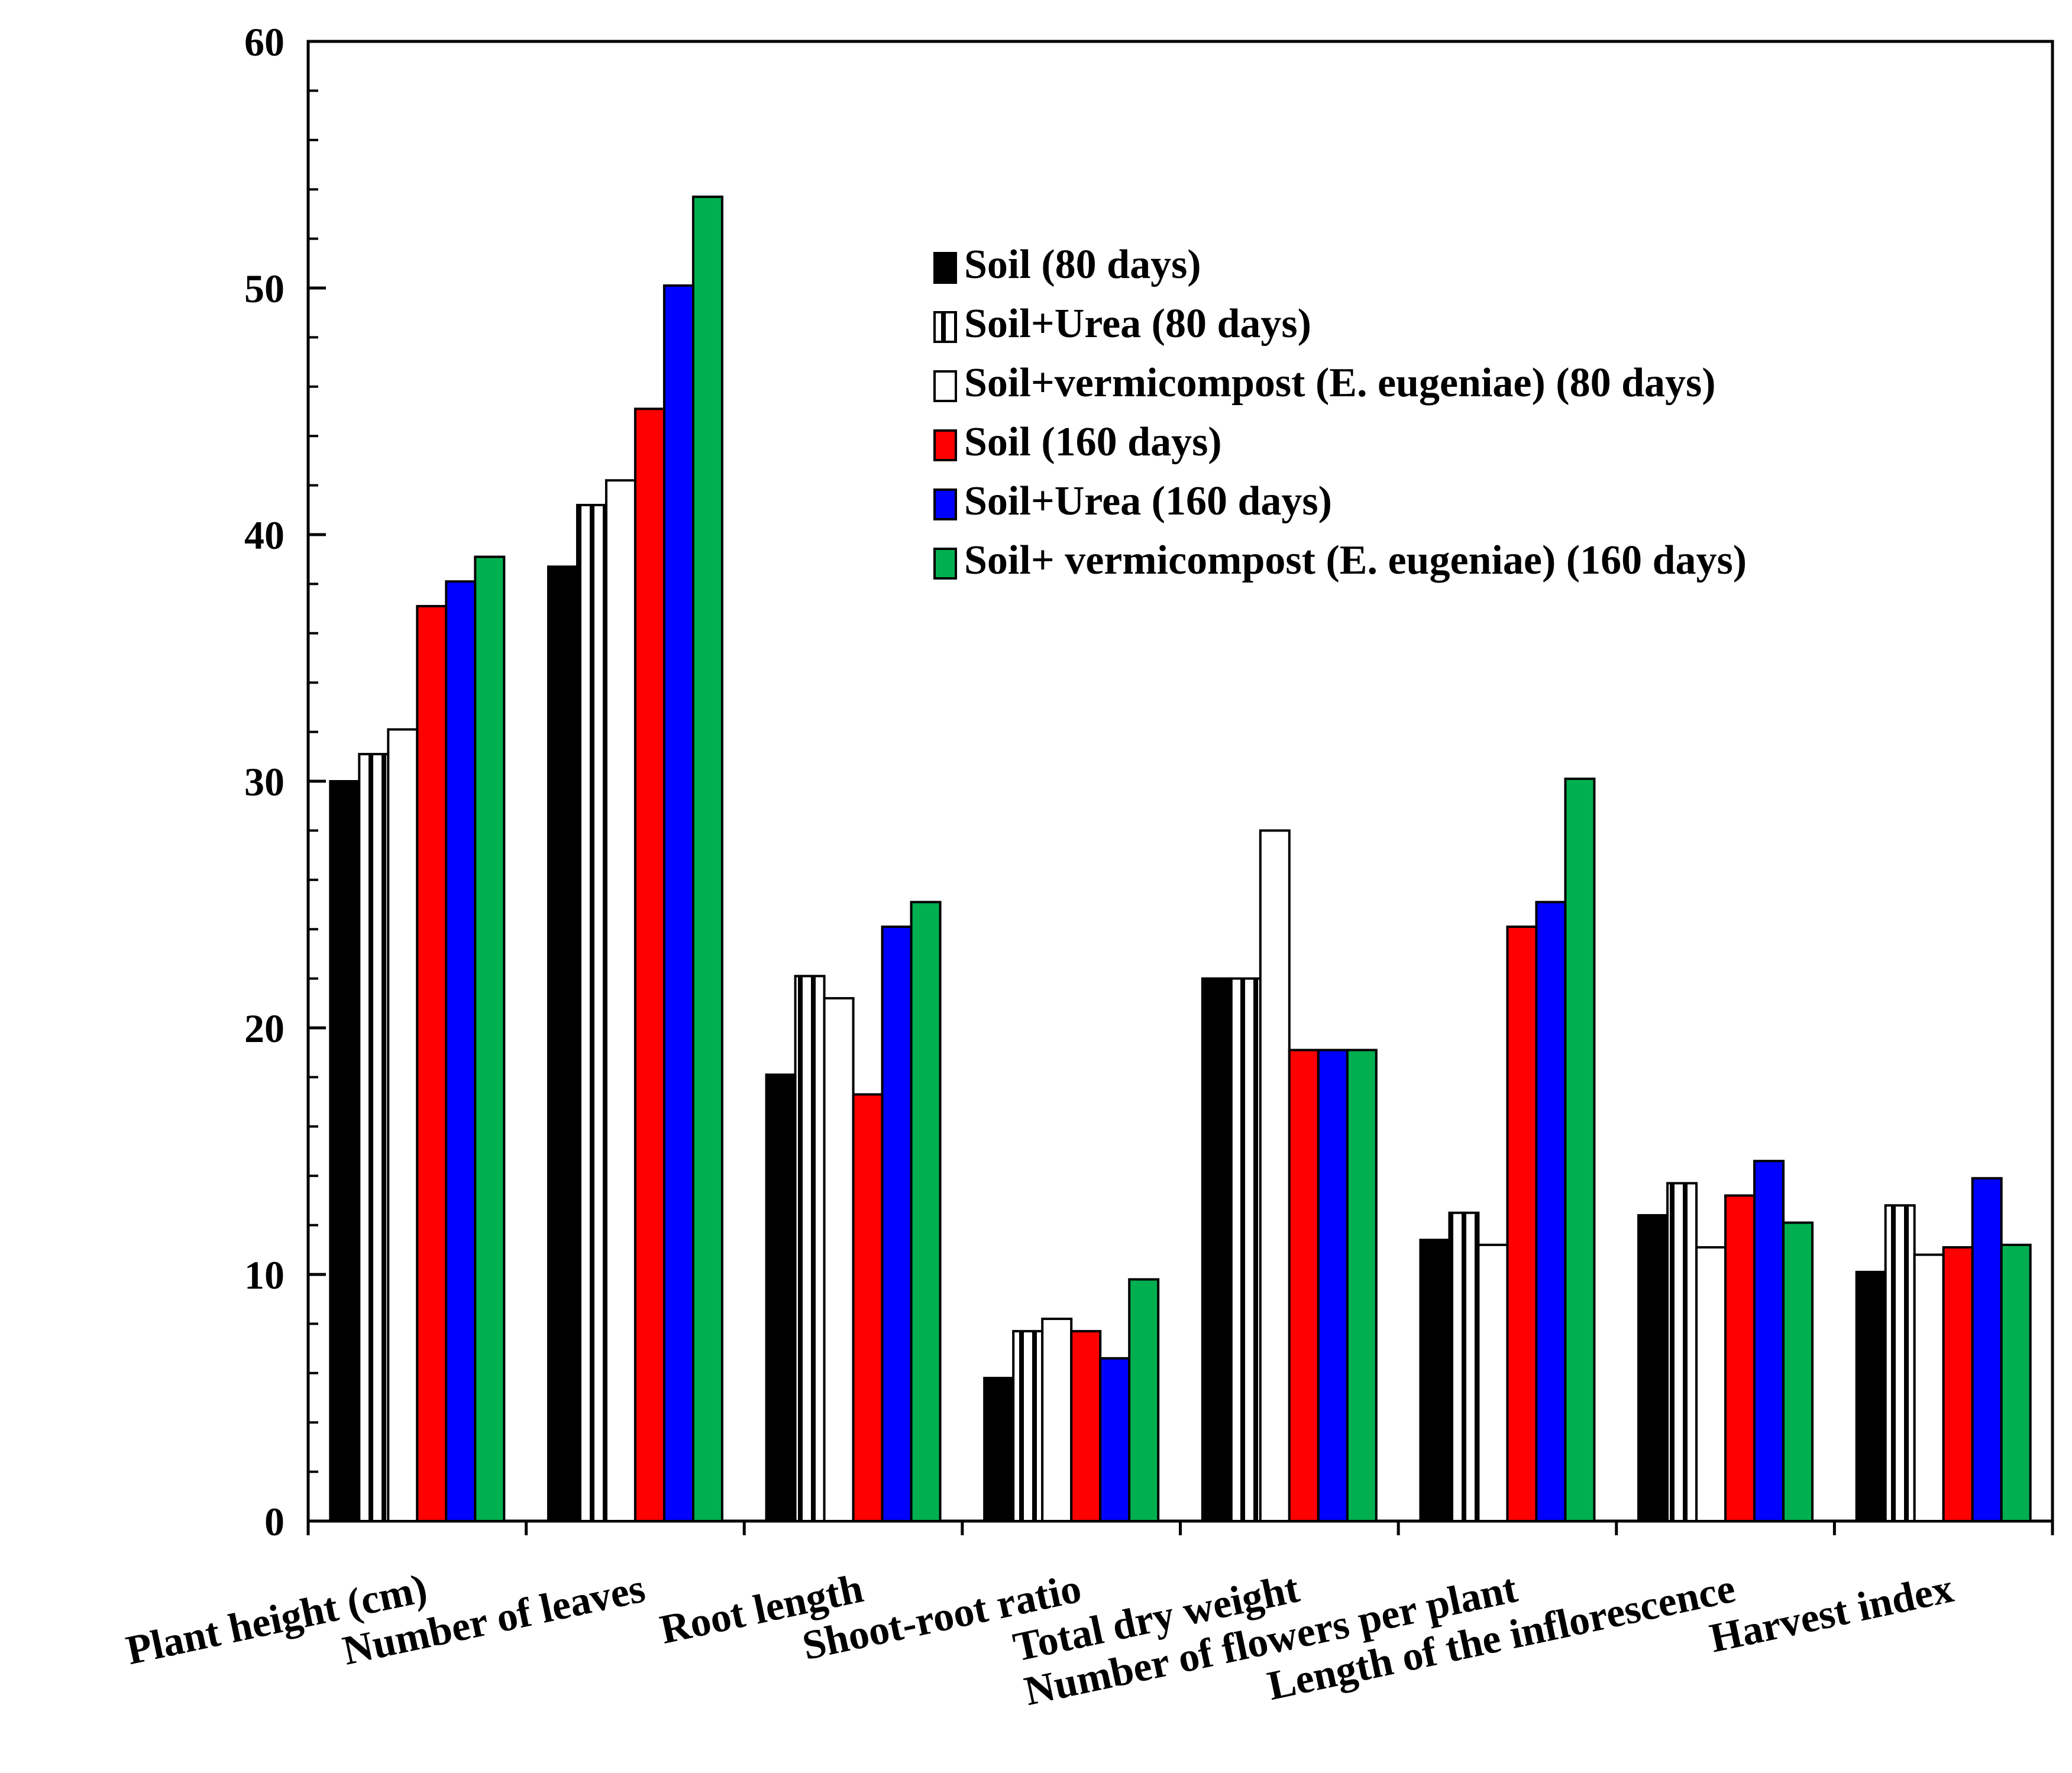 The image size is (2072, 1773). What do you see at coordinates (264, 288) in the screenshot?
I see `y-tick-label: 50` at bounding box center [264, 288].